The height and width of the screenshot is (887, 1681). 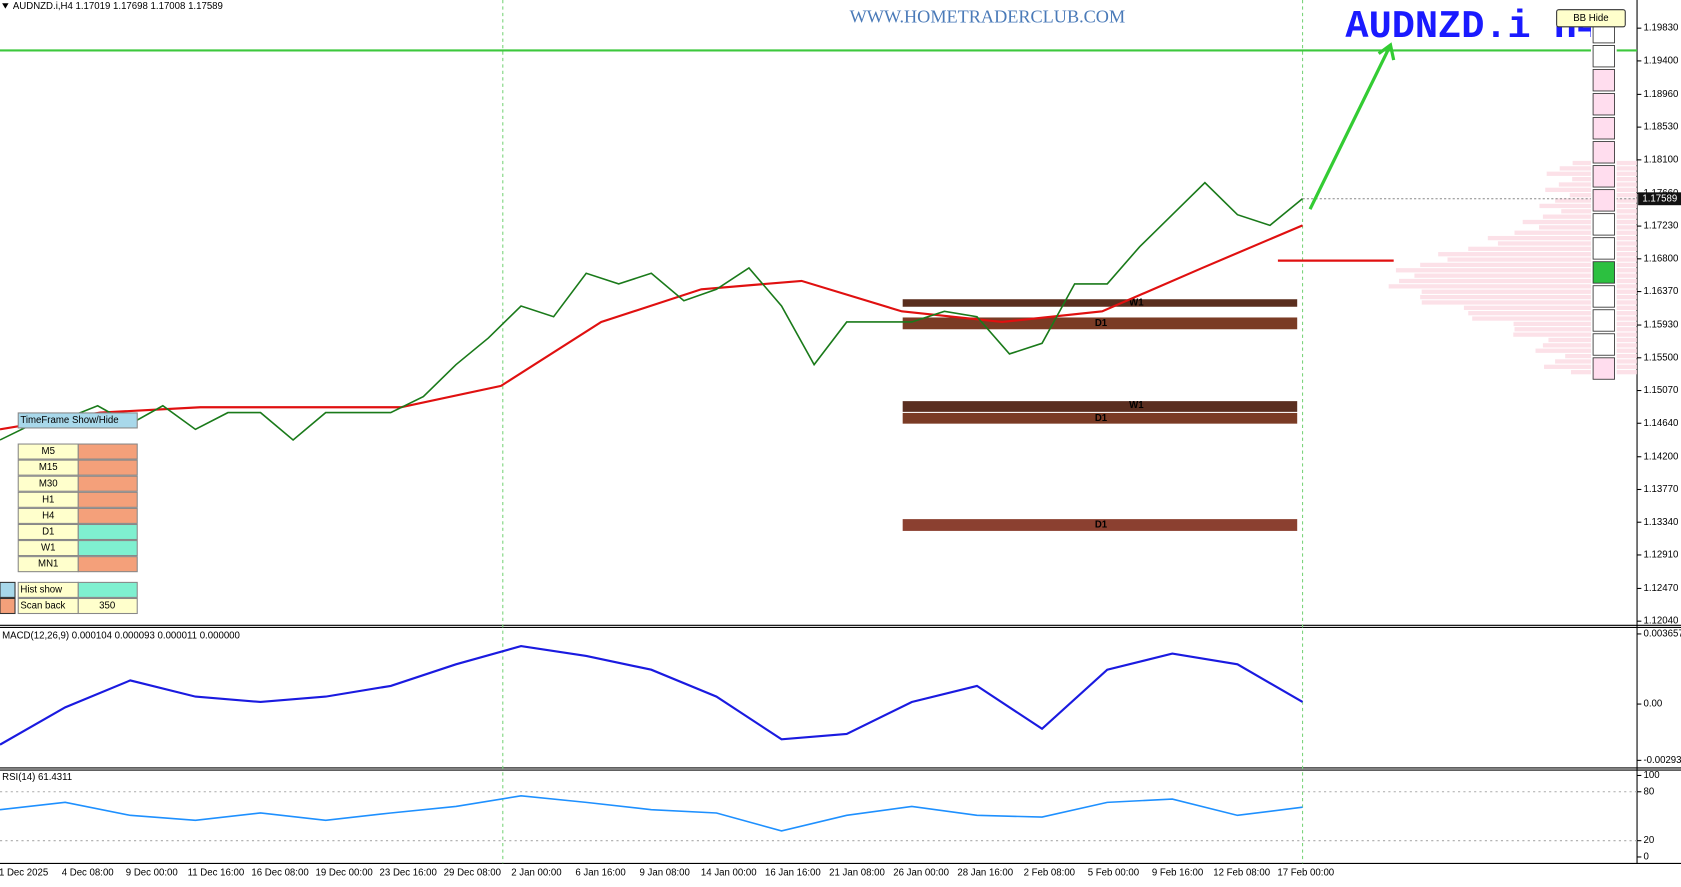 I want to click on hist-icon, so click(x=8, y=589).